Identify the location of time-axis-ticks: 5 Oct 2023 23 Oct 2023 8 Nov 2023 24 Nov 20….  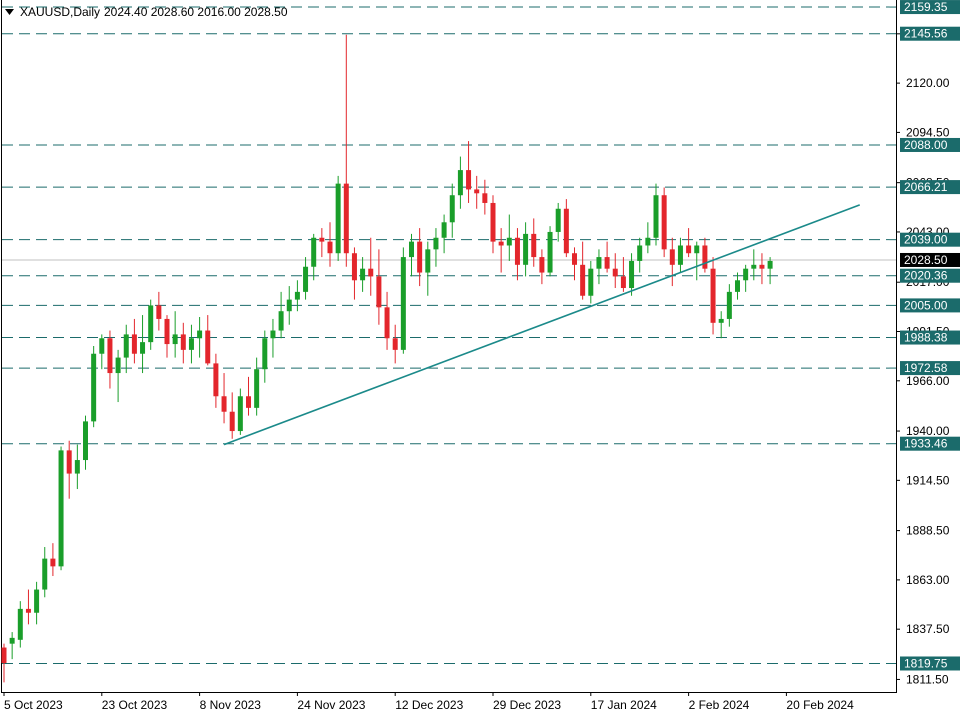
(428, 702).